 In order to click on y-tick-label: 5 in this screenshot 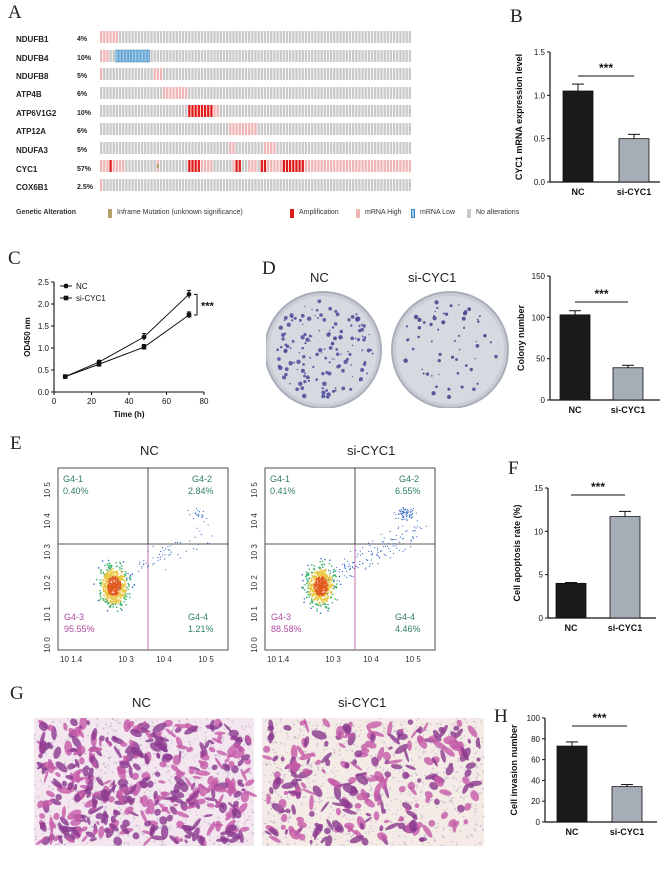, I will do `click(541, 575)`.